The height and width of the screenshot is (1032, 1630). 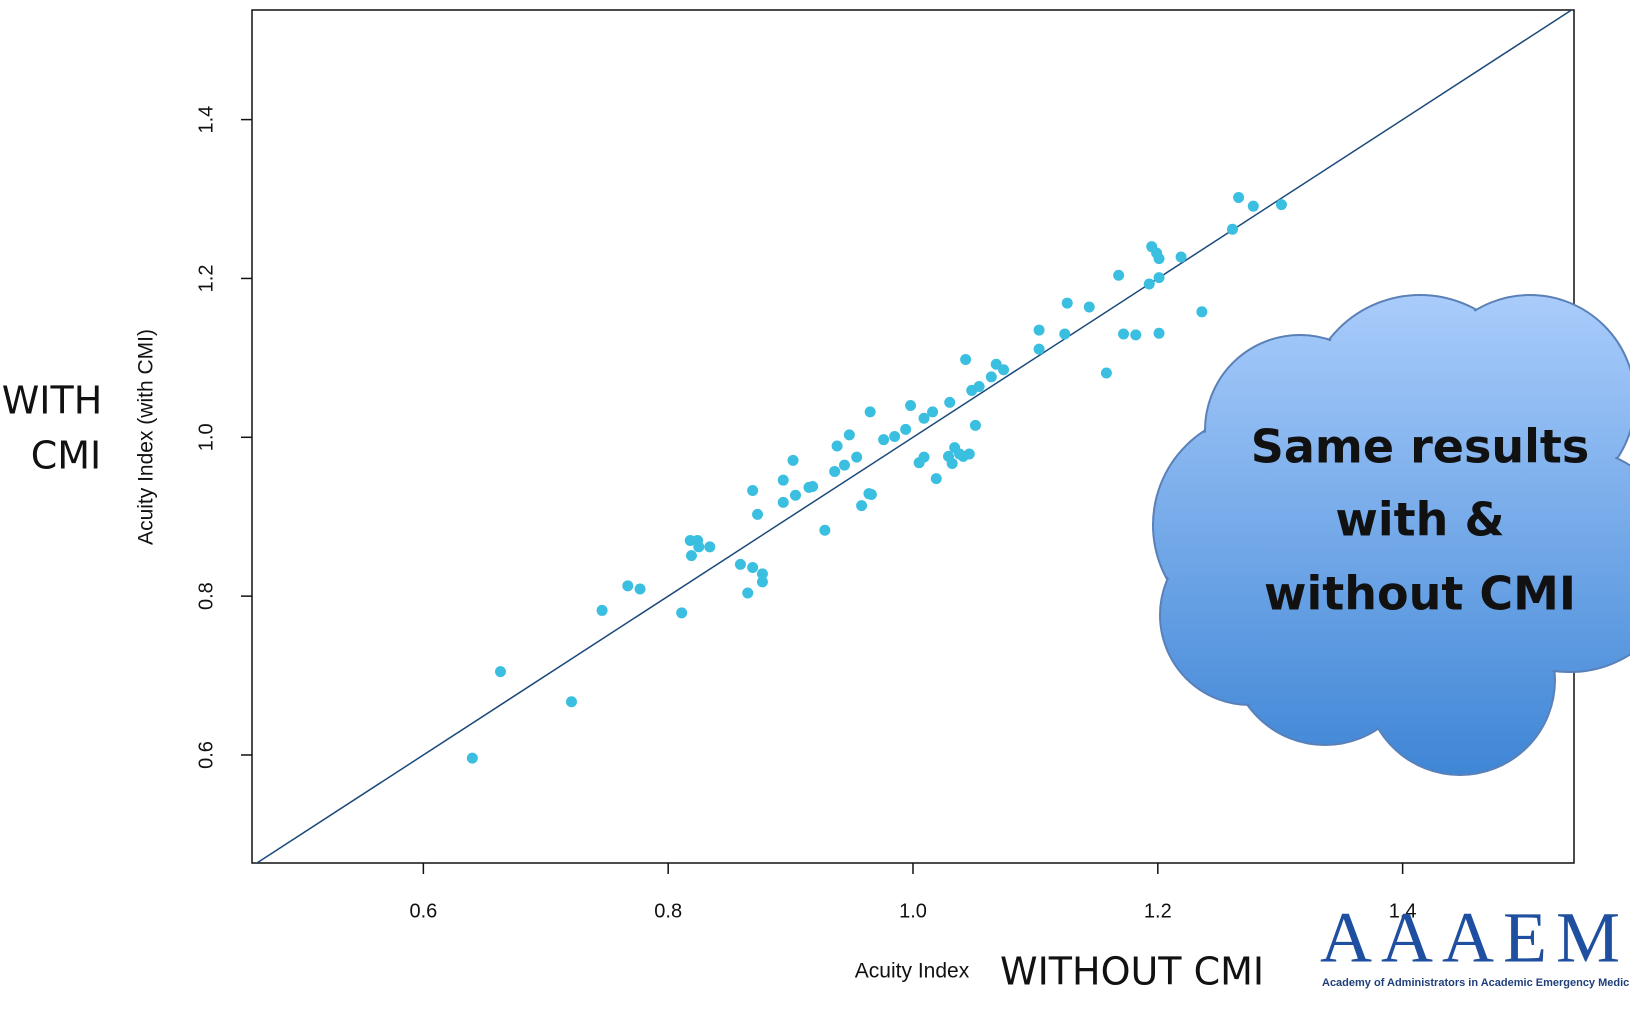 What do you see at coordinates (668, 911) in the screenshot?
I see `x-tick-label: 0.8` at bounding box center [668, 911].